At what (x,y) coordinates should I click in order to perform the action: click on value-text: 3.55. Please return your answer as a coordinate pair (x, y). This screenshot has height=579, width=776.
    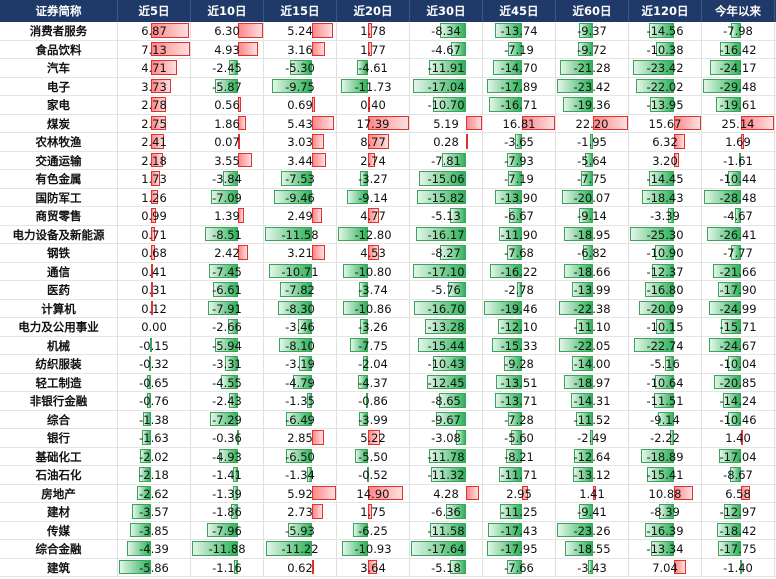
    Looking at the image, I should click on (227, 160).